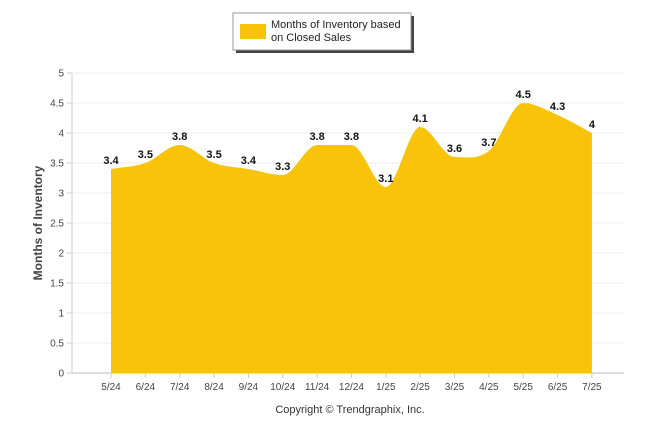  What do you see at coordinates (61, 134) in the screenshot?
I see `y-tick-label: 4` at bounding box center [61, 134].